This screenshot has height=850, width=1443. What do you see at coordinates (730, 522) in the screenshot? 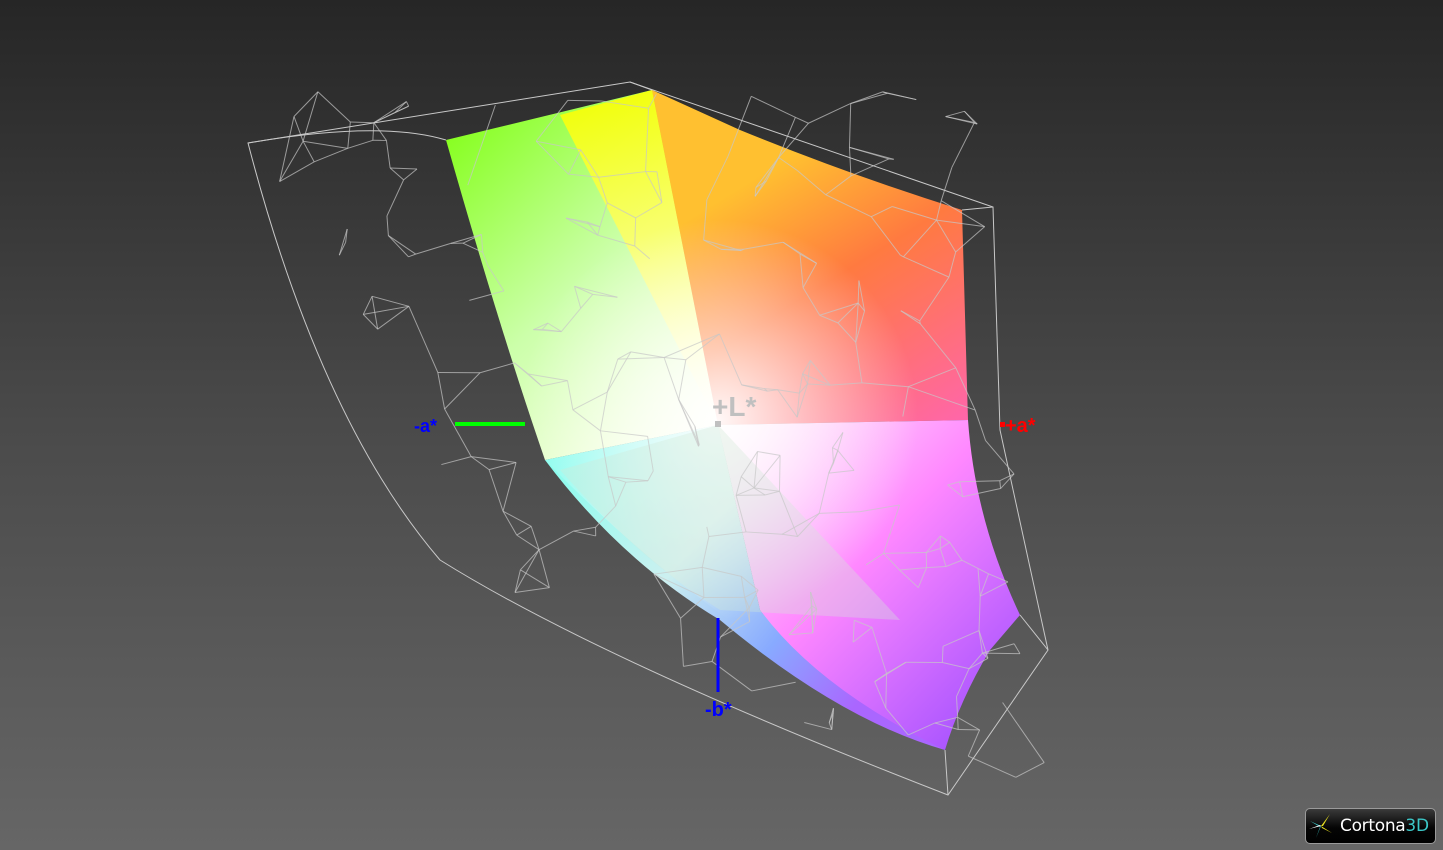
I see `gamut-lower-shade` at bounding box center [730, 522].